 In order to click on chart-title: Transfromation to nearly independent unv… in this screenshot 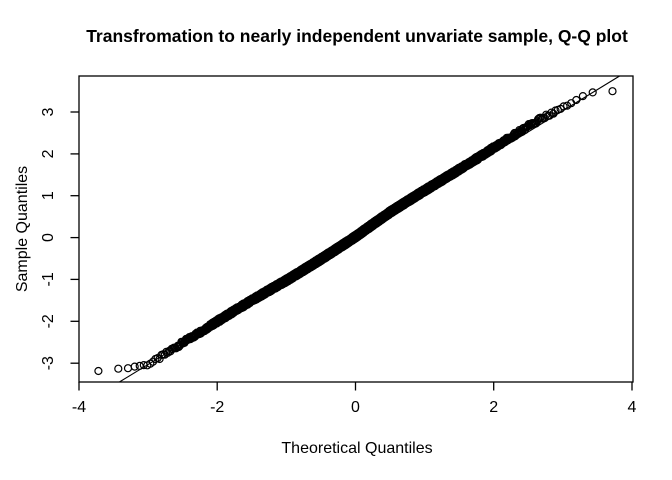, I will do `click(357, 36)`.